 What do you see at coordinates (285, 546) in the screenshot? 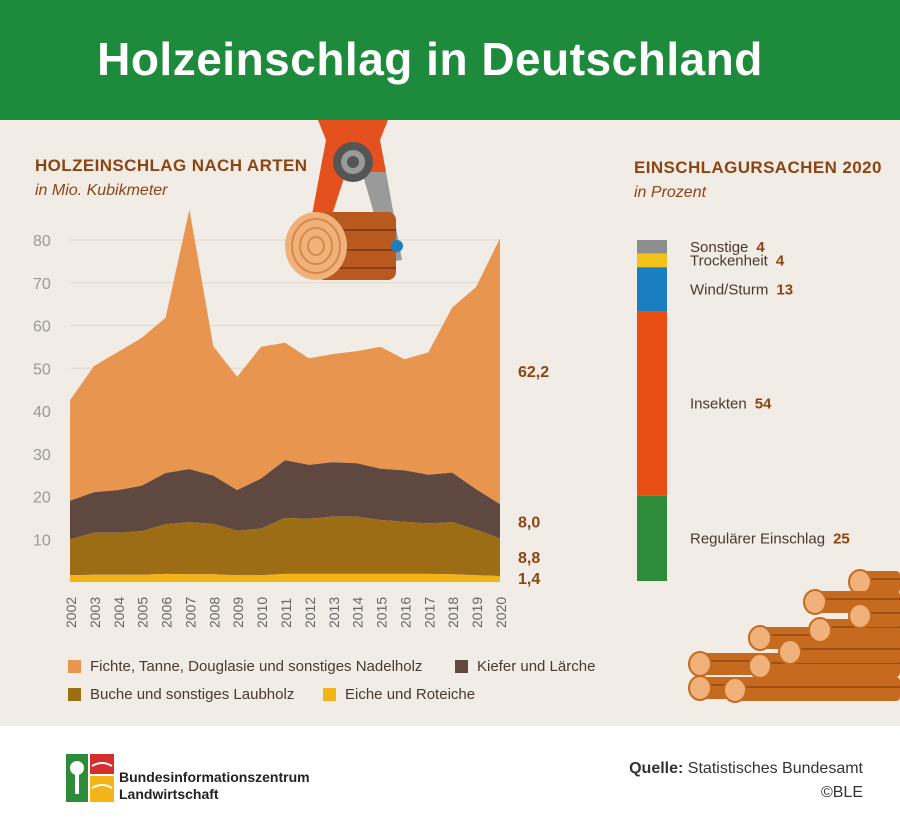
I see `area-series-buche` at bounding box center [285, 546].